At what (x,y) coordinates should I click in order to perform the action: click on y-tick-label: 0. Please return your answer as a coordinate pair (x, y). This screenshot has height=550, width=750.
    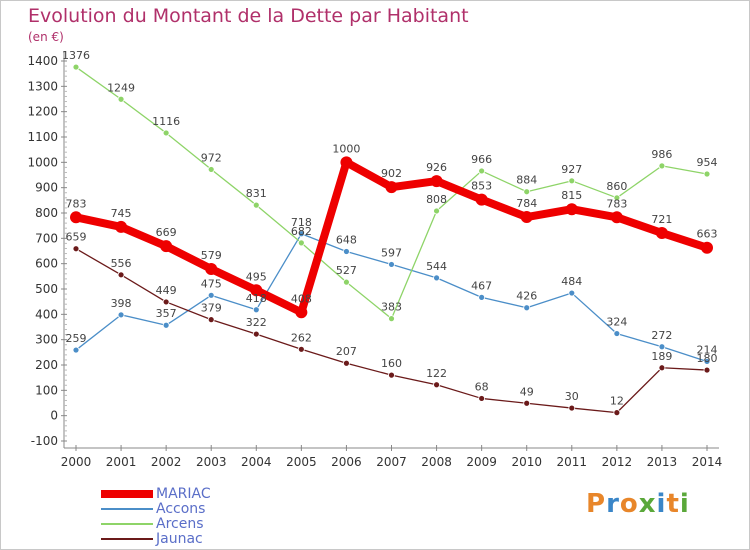
    Looking at the image, I should click on (54, 416).